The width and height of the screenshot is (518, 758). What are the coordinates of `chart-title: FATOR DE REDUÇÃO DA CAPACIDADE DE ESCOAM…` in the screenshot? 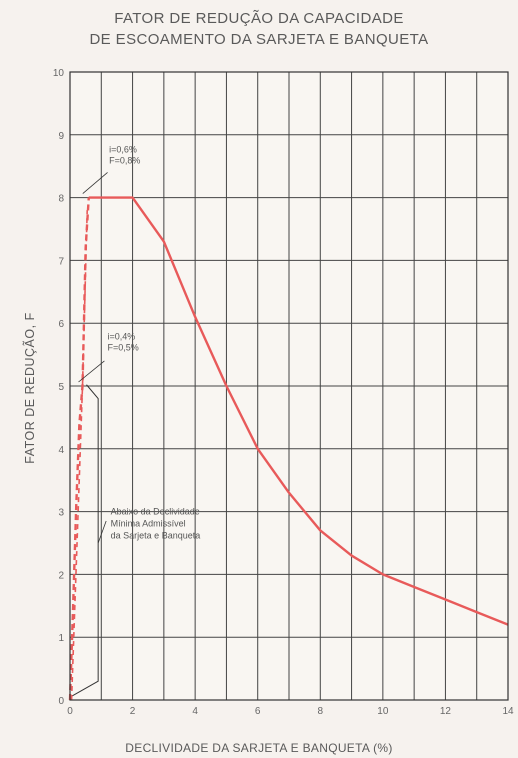 It's located at (259, 29).